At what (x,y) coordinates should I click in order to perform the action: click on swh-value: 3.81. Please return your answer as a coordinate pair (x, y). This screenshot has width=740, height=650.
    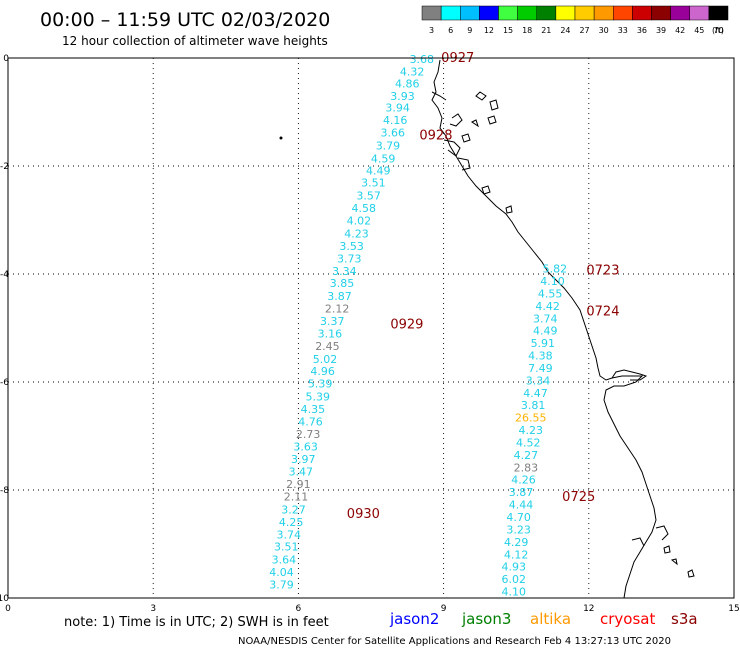
    Looking at the image, I should click on (533, 405).